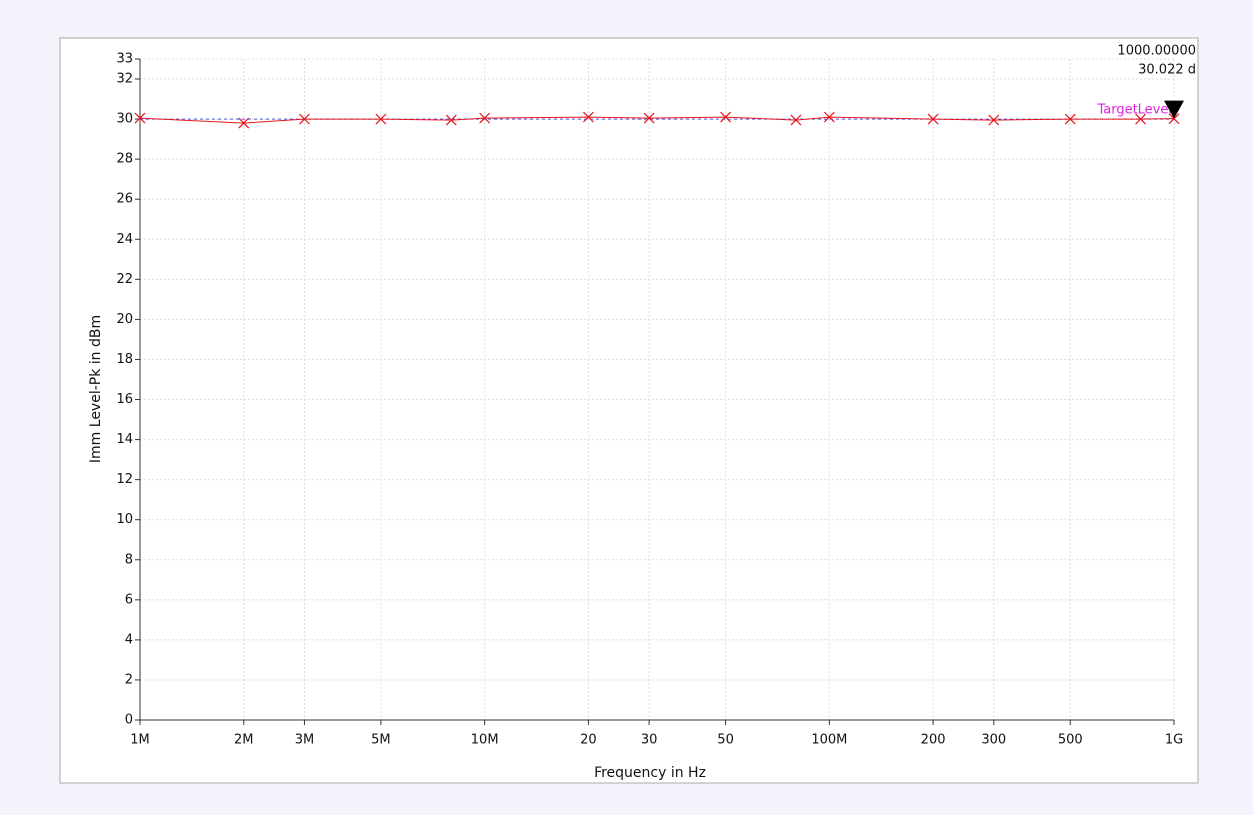 The width and height of the screenshot is (1253, 815). I want to click on marker-readout: 30.022 d, so click(1167, 70).